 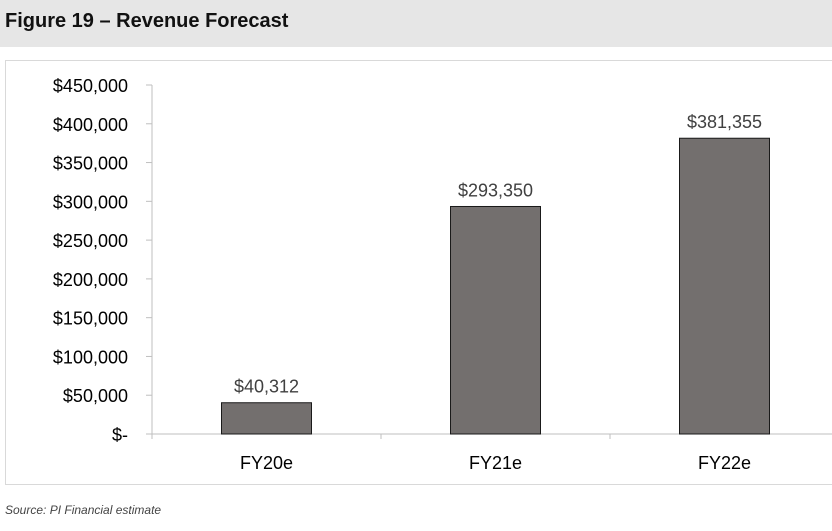 I want to click on y-tick-label: $200,000, so click(x=90, y=280).